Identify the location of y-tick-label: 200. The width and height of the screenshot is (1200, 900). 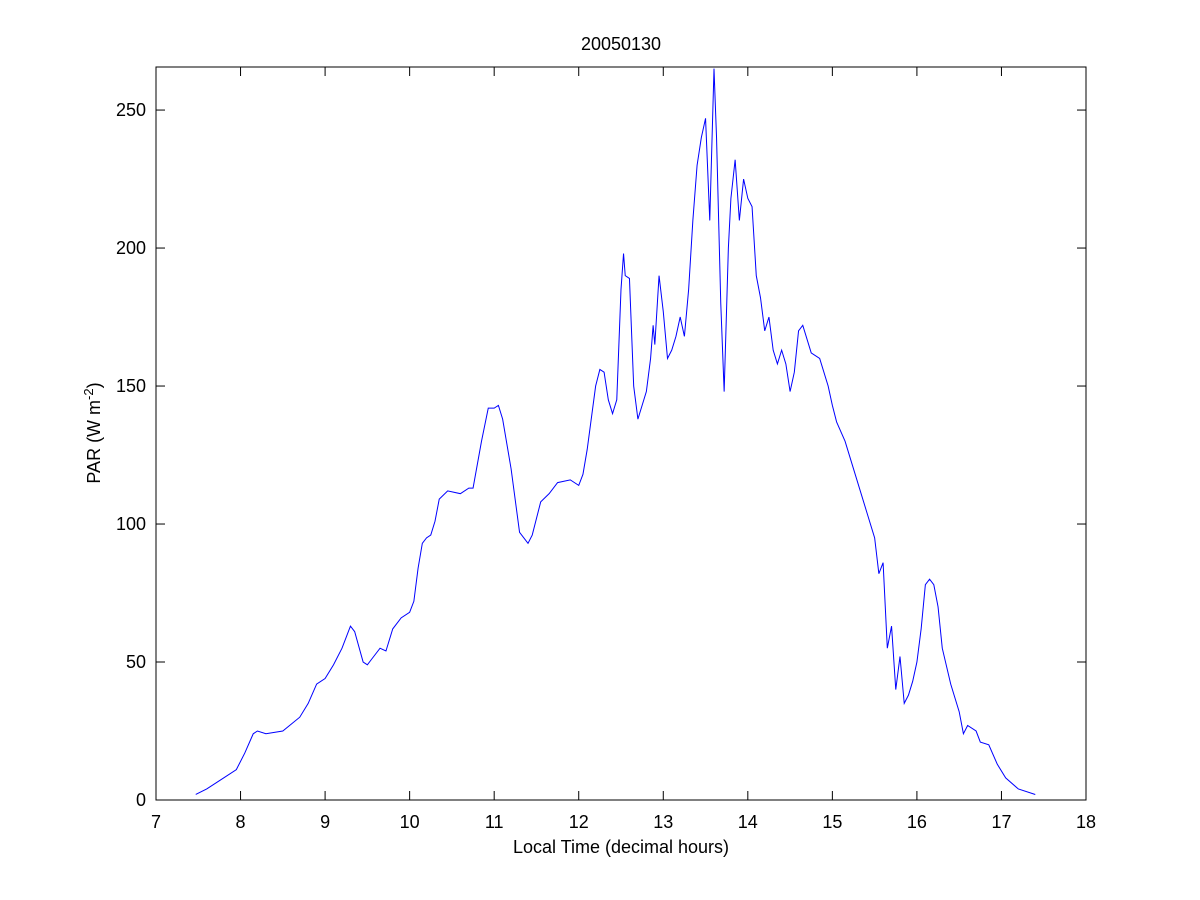
(131, 248).